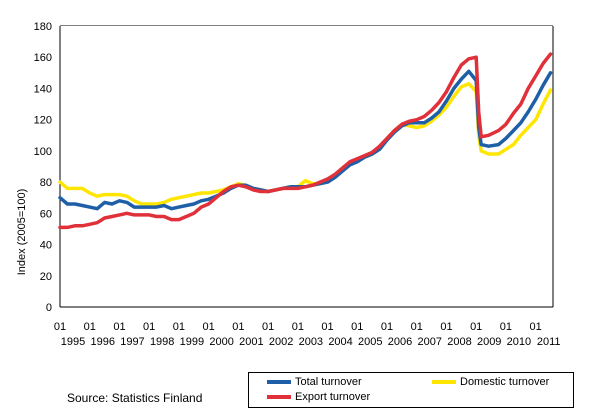 The image size is (594, 417). I want to click on x-tick-year: 2004, so click(340, 342).